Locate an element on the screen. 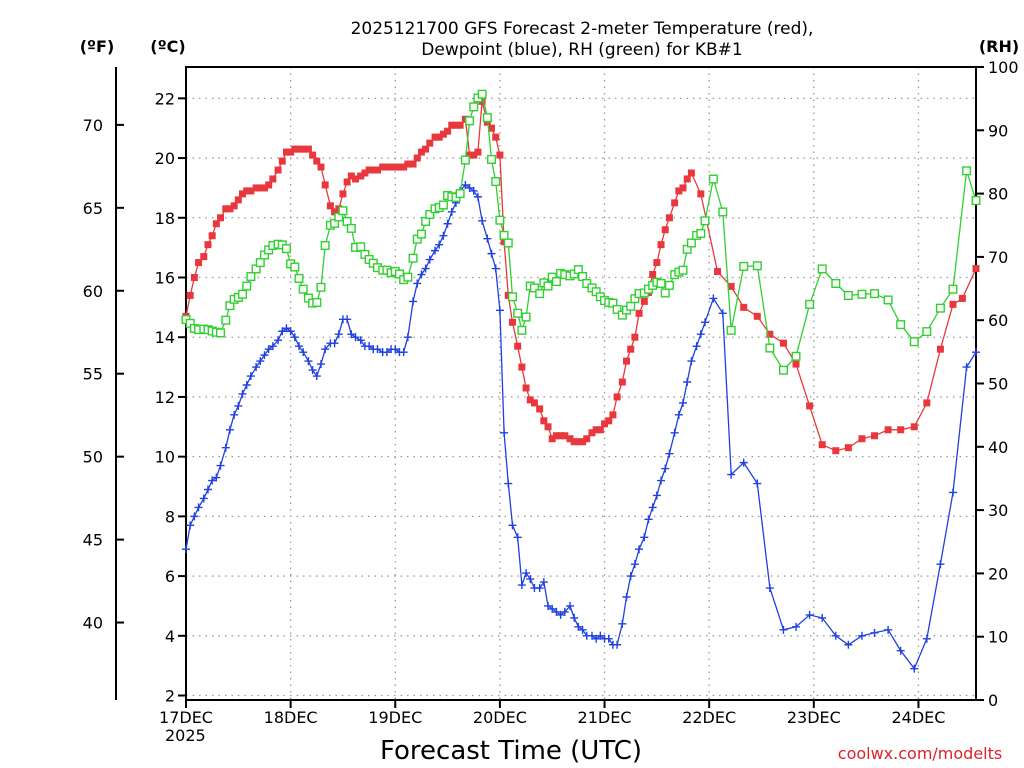 This screenshot has height=768, width=1024. rh-tick-label: 100 is located at coordinates (1003, 67).